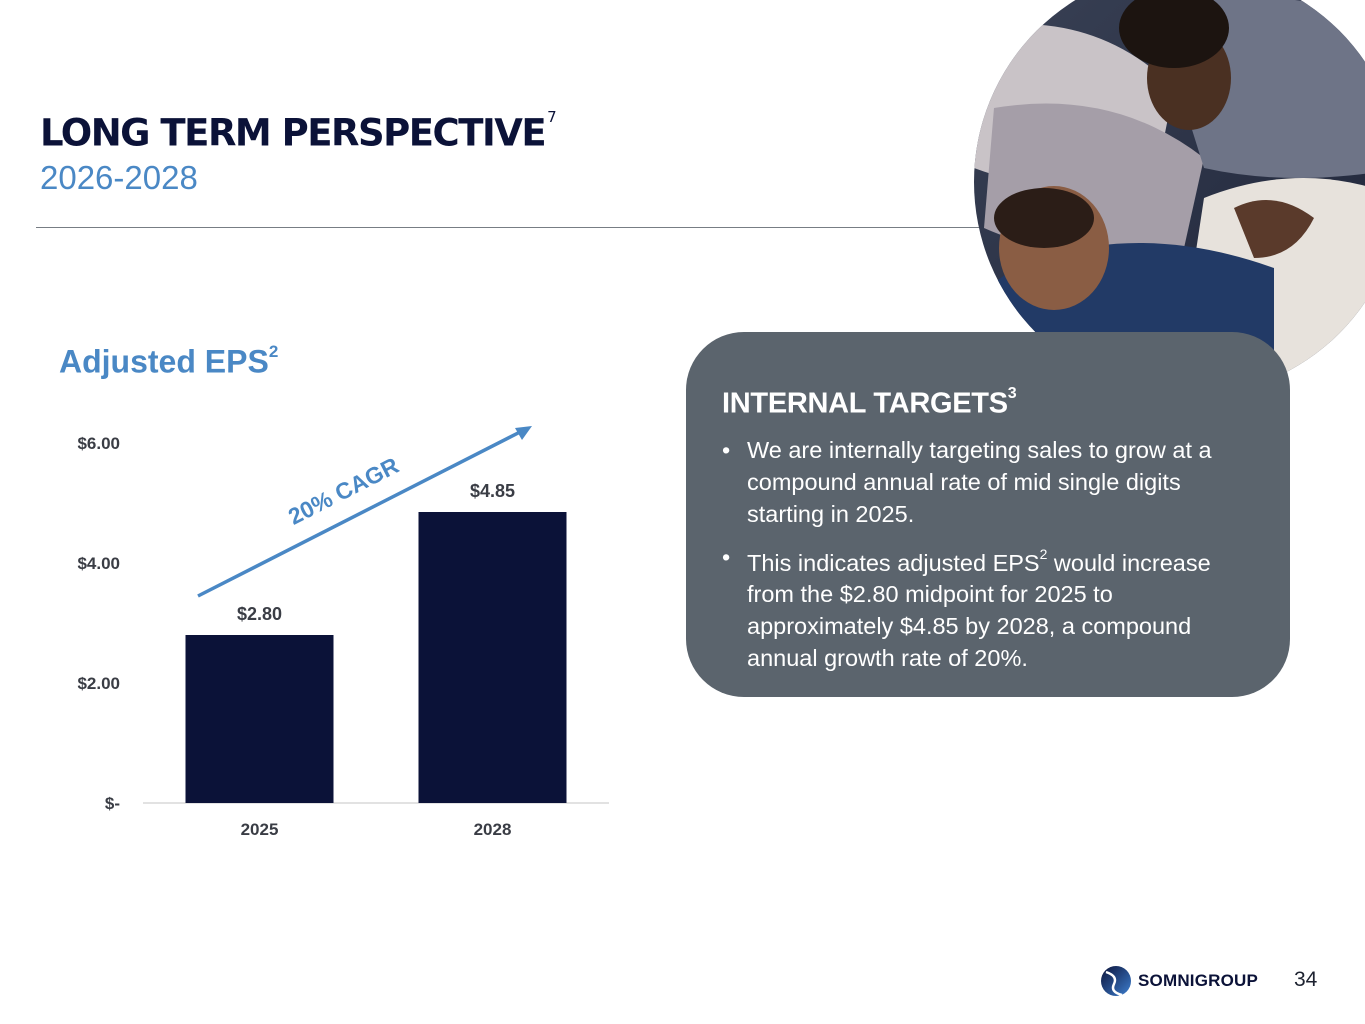 This screenshot has height=1024, width=1365. I want to click on page-subtitle: 2026-2028, so click(119, 177).